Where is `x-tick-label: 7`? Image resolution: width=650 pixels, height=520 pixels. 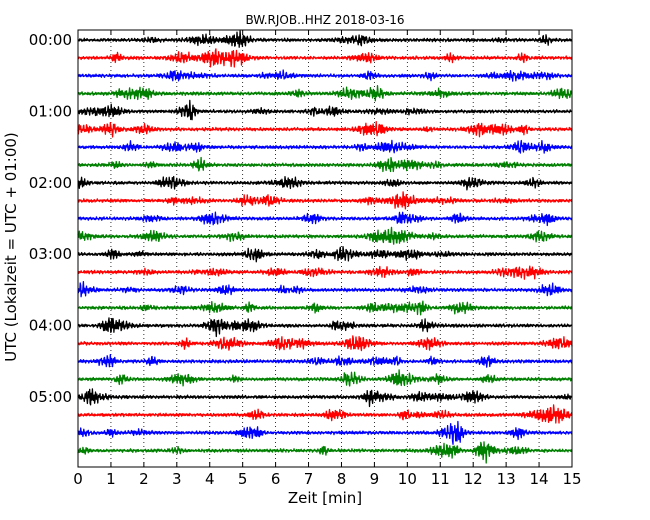 x-tick-label: 7 is located at coordinates (309, 479).